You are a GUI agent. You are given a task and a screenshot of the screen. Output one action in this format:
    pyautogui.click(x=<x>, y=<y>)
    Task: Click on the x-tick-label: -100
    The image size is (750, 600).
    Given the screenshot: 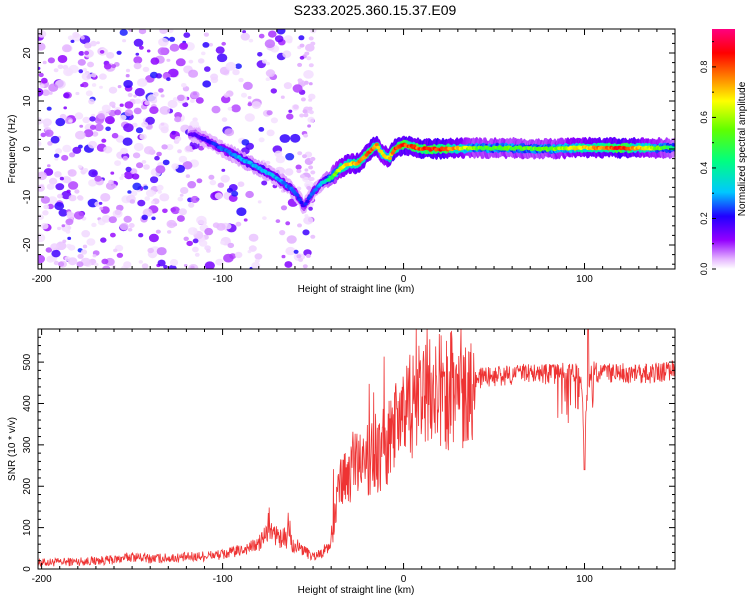 What is the action you would take?
    pyautogui.click(x=223, y=579)
    